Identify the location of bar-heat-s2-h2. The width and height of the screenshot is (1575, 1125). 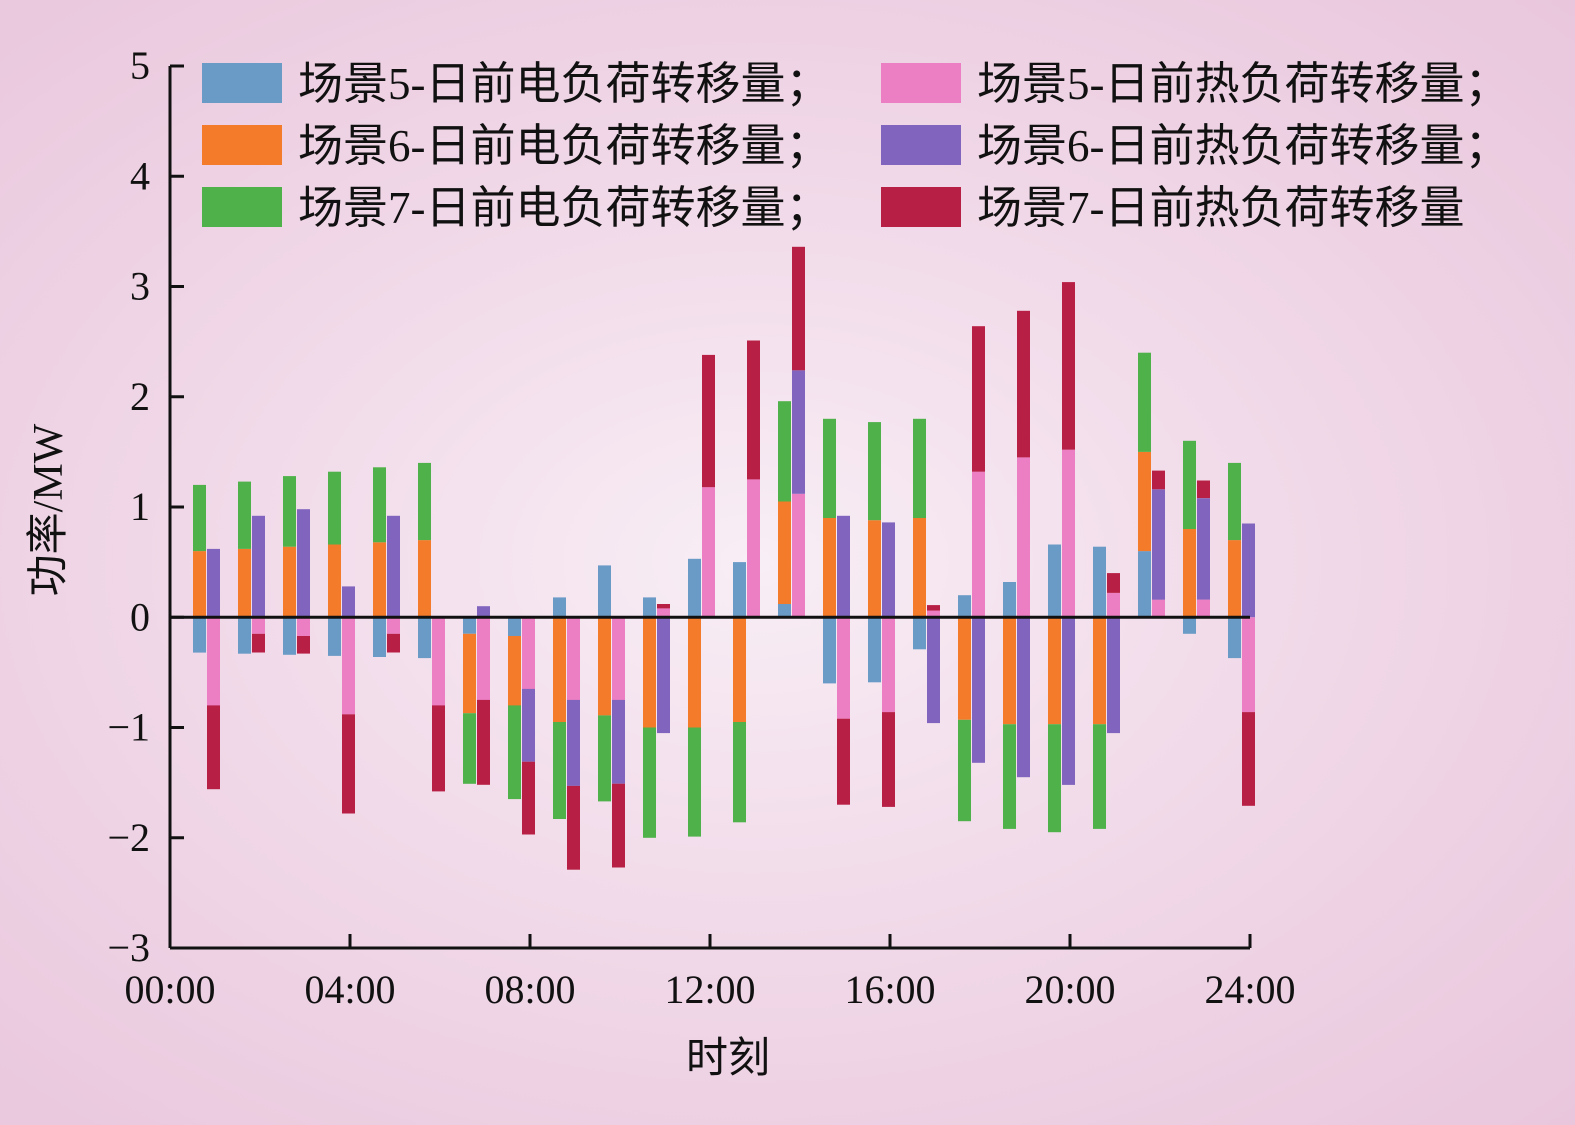
(258, 643).